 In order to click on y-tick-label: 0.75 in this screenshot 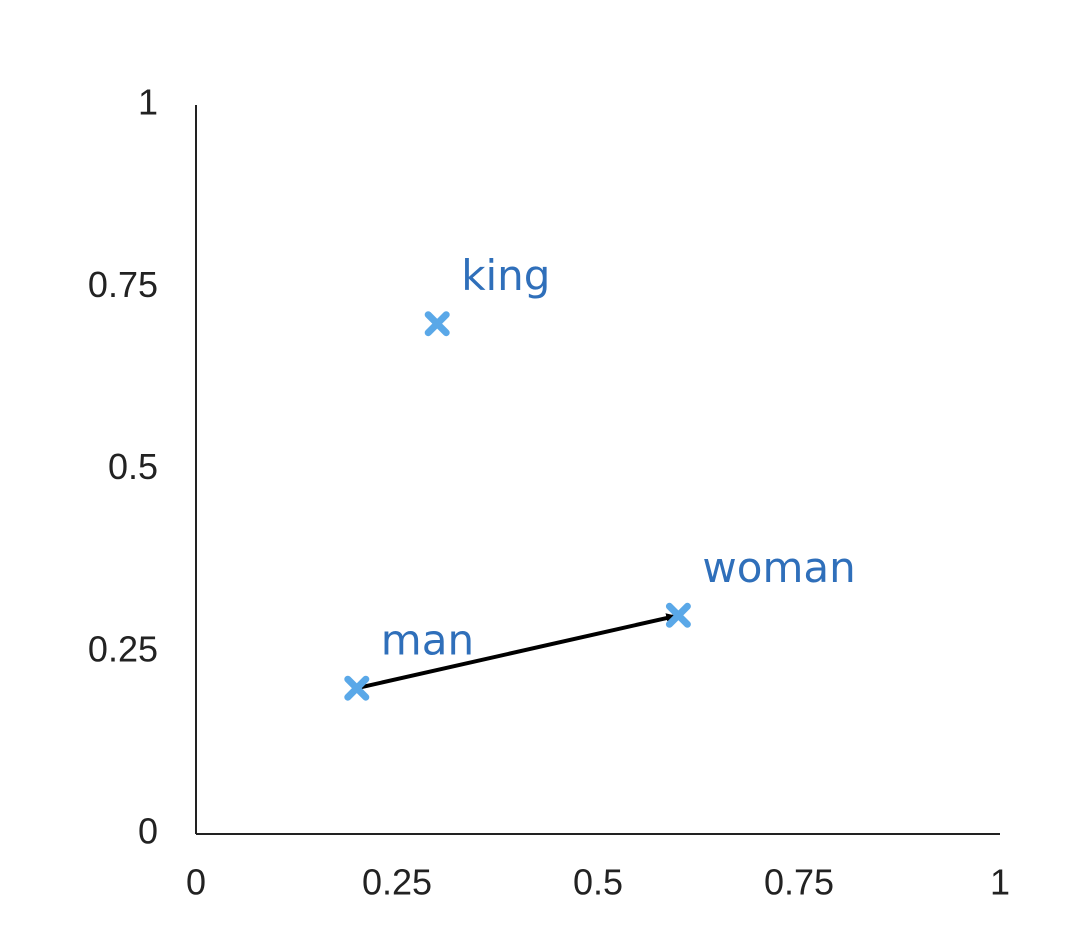, I will do `click(123, 284)`.